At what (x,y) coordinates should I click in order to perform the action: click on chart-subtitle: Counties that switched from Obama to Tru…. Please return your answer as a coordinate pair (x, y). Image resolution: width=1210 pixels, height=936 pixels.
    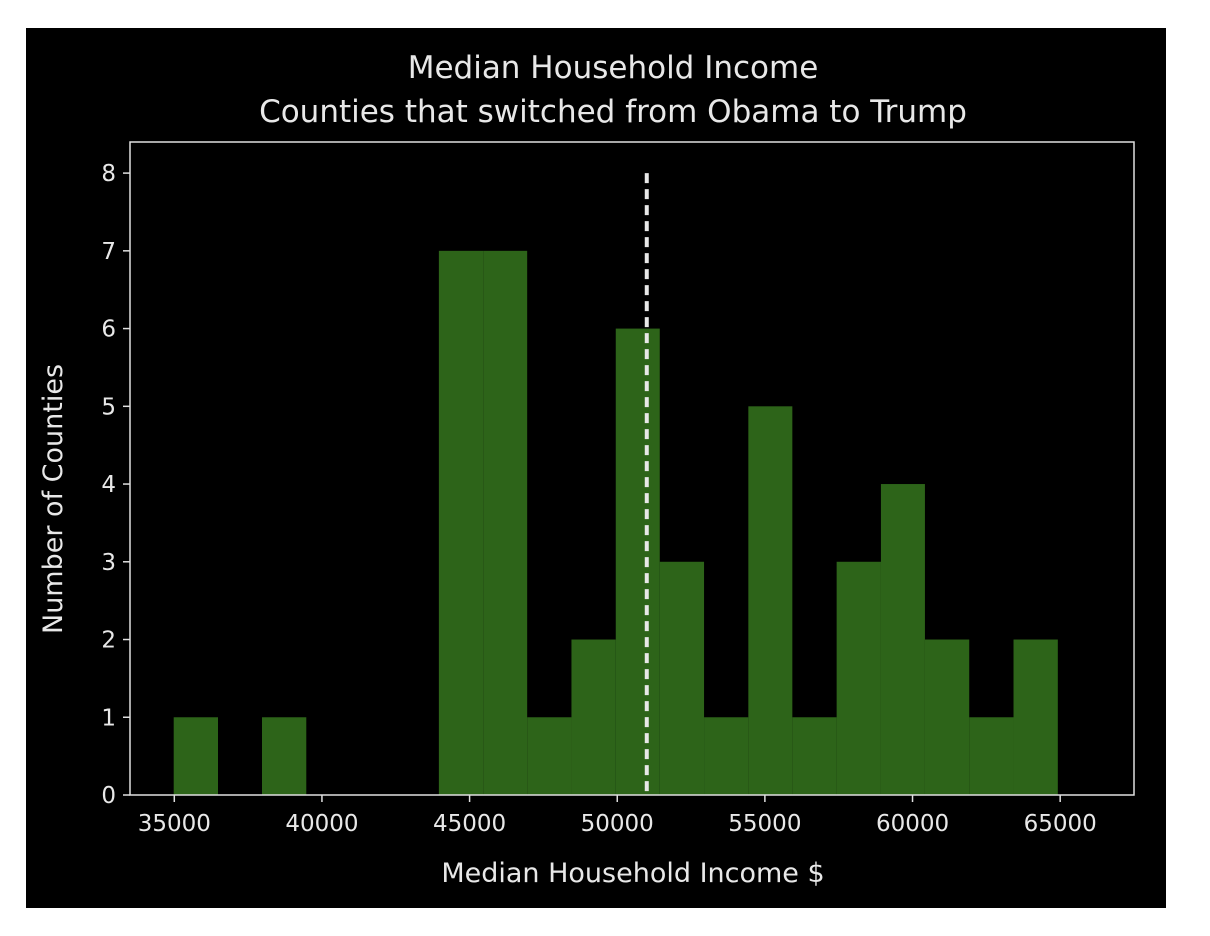
    Looking at the image, I should click on (613, 112).